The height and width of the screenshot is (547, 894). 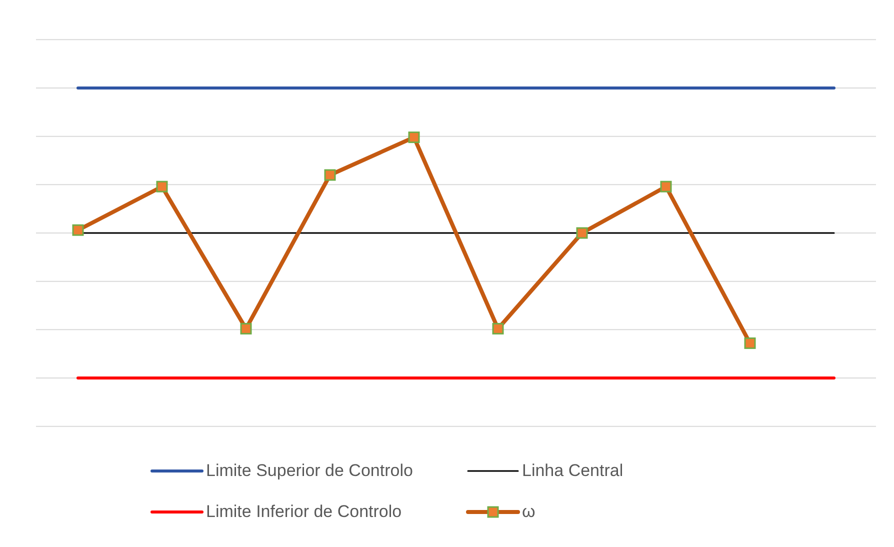 What do you see at coordinates (309, 470) in the screenshot?
I see `legend-label: Limite Superior de Controlo` at bounding box center [309, 470].